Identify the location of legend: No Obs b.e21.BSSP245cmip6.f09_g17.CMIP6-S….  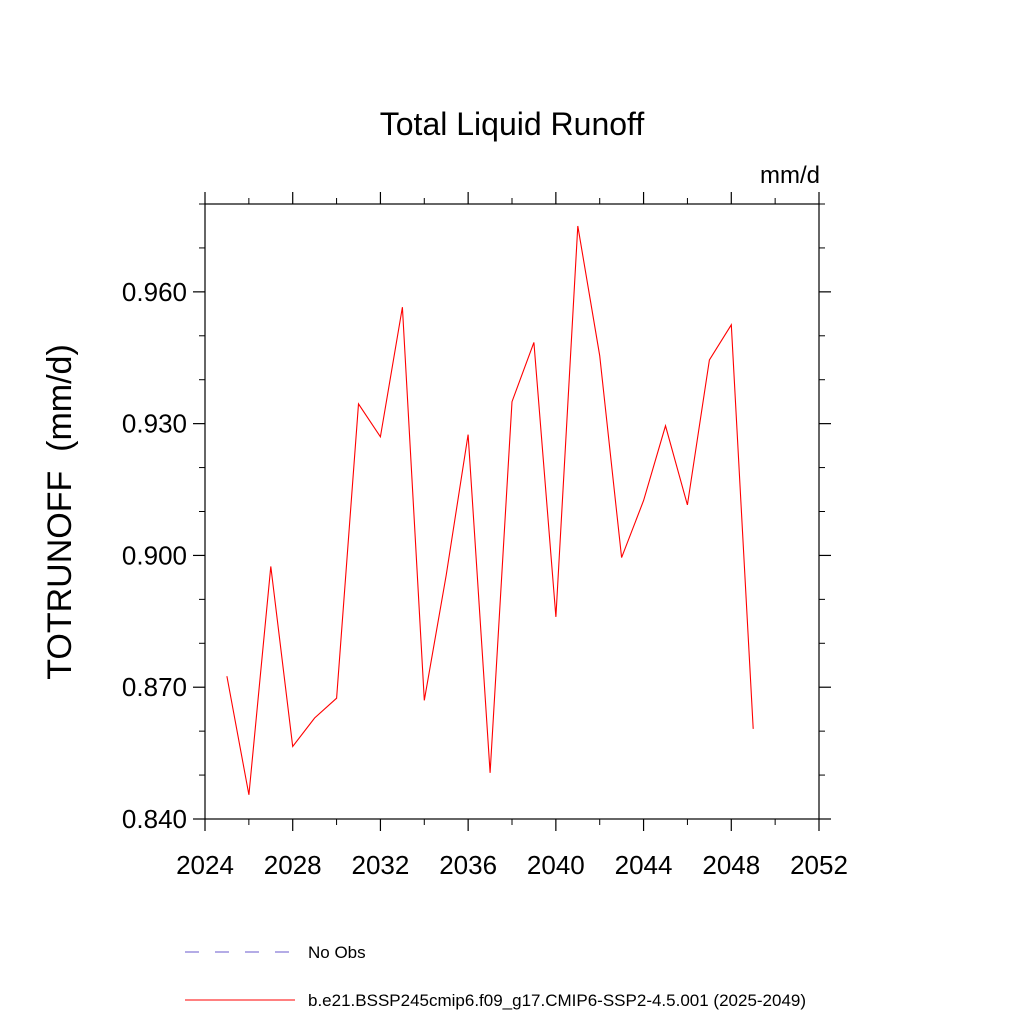
(495, 976).